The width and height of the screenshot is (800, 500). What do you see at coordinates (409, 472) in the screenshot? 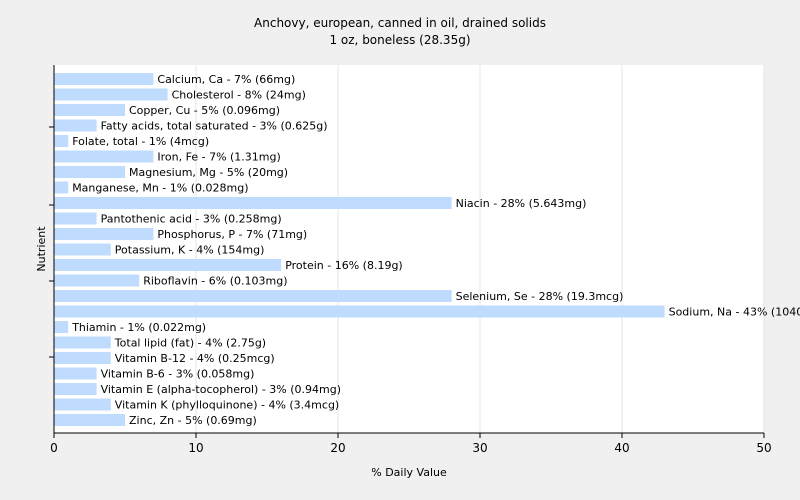
I see `x-axis-title: % Daily Value` at bounding box center [409, 472].